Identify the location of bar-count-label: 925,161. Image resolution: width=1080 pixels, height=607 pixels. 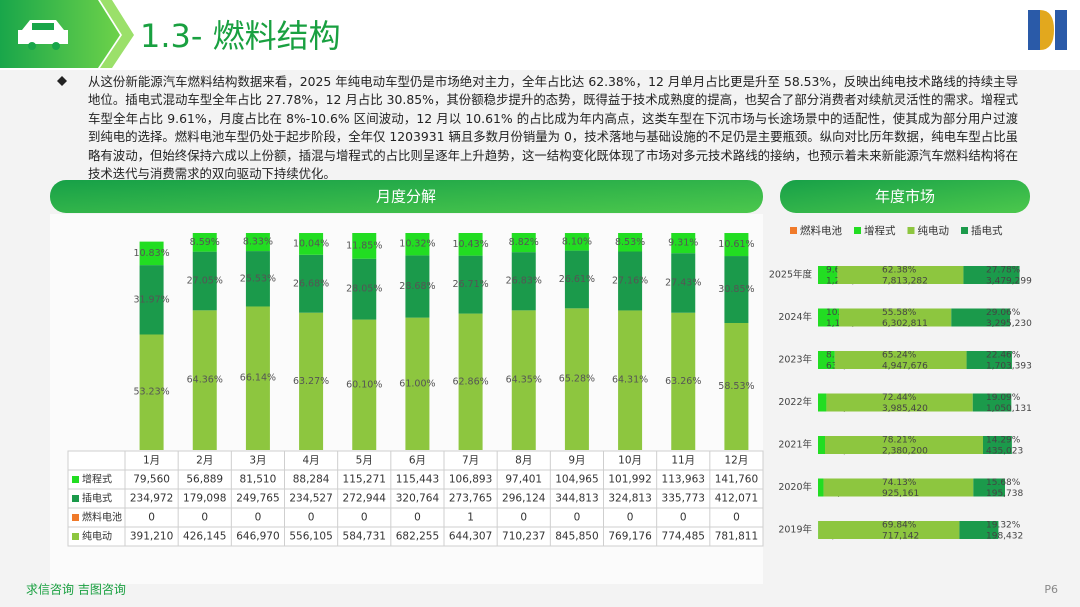
(900, 494).